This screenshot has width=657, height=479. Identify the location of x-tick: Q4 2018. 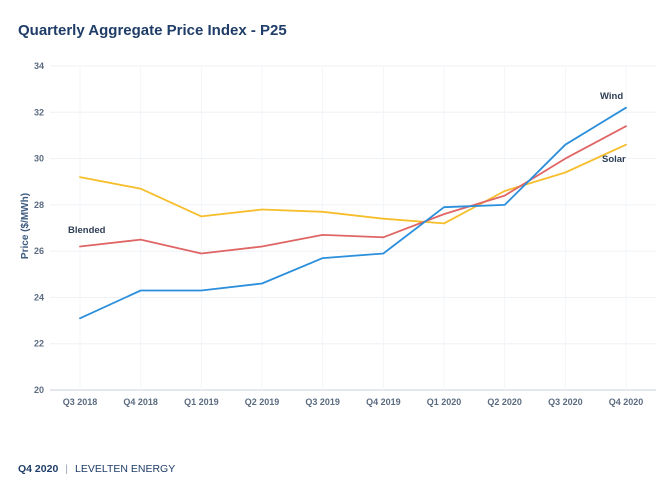
(140, 402).